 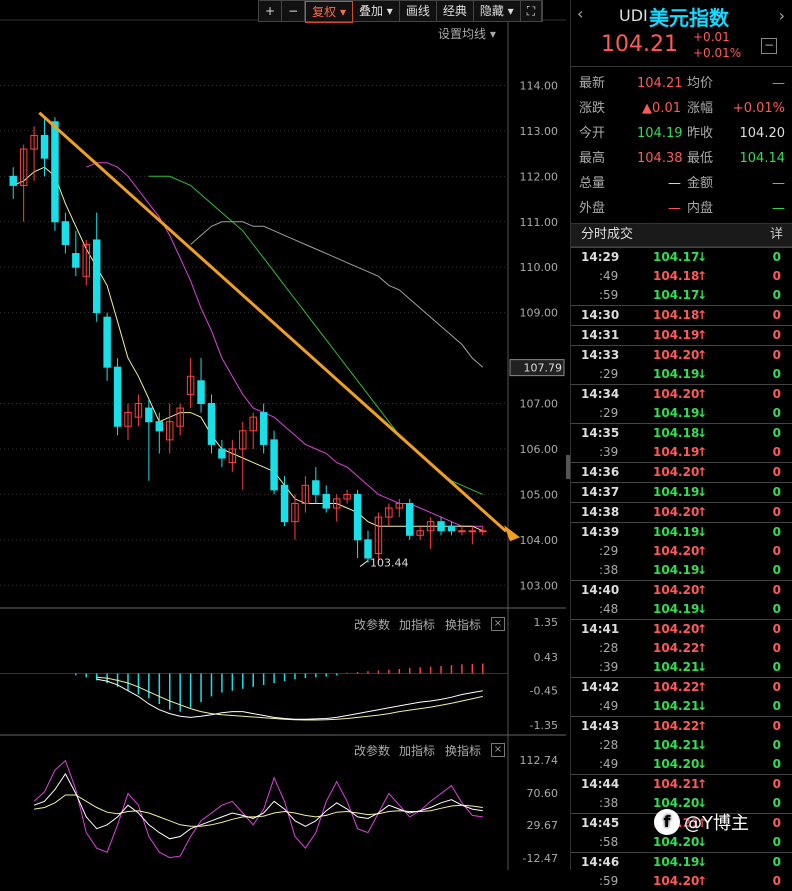 What do you see at coordinates (498, 624) in the screenshot?
I see `macd-close-icon: ×` at bounding box center [498, 624].